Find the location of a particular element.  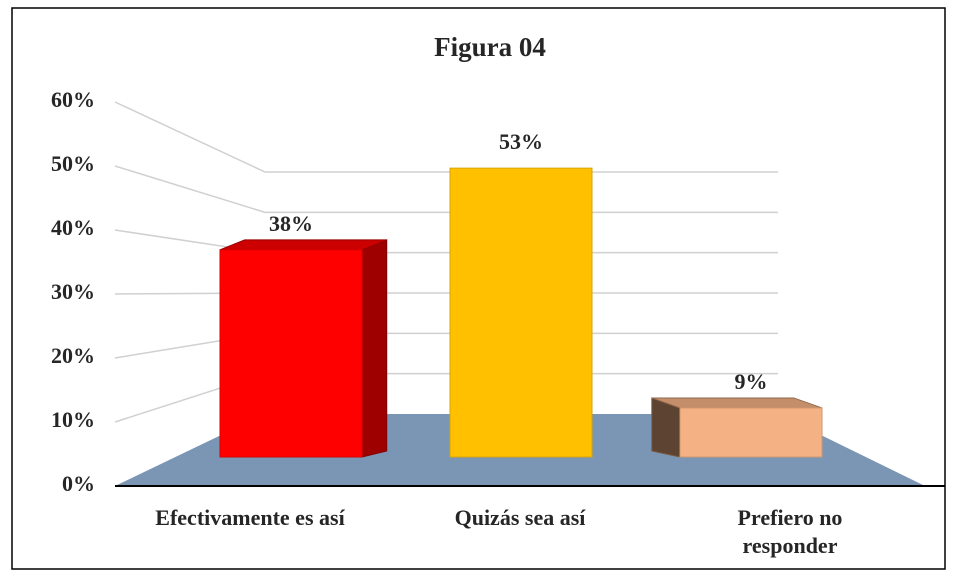

y-tick-label: 60% is located at coordinates (73, 99).